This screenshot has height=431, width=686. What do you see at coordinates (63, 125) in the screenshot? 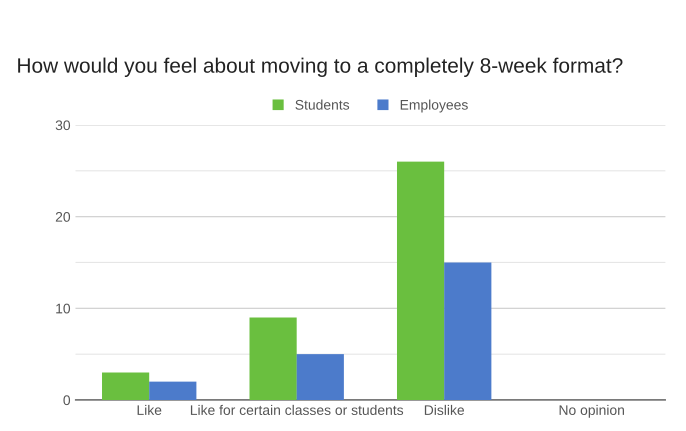
I see `y-tick-label: 30` at bounding box center [63, 125].